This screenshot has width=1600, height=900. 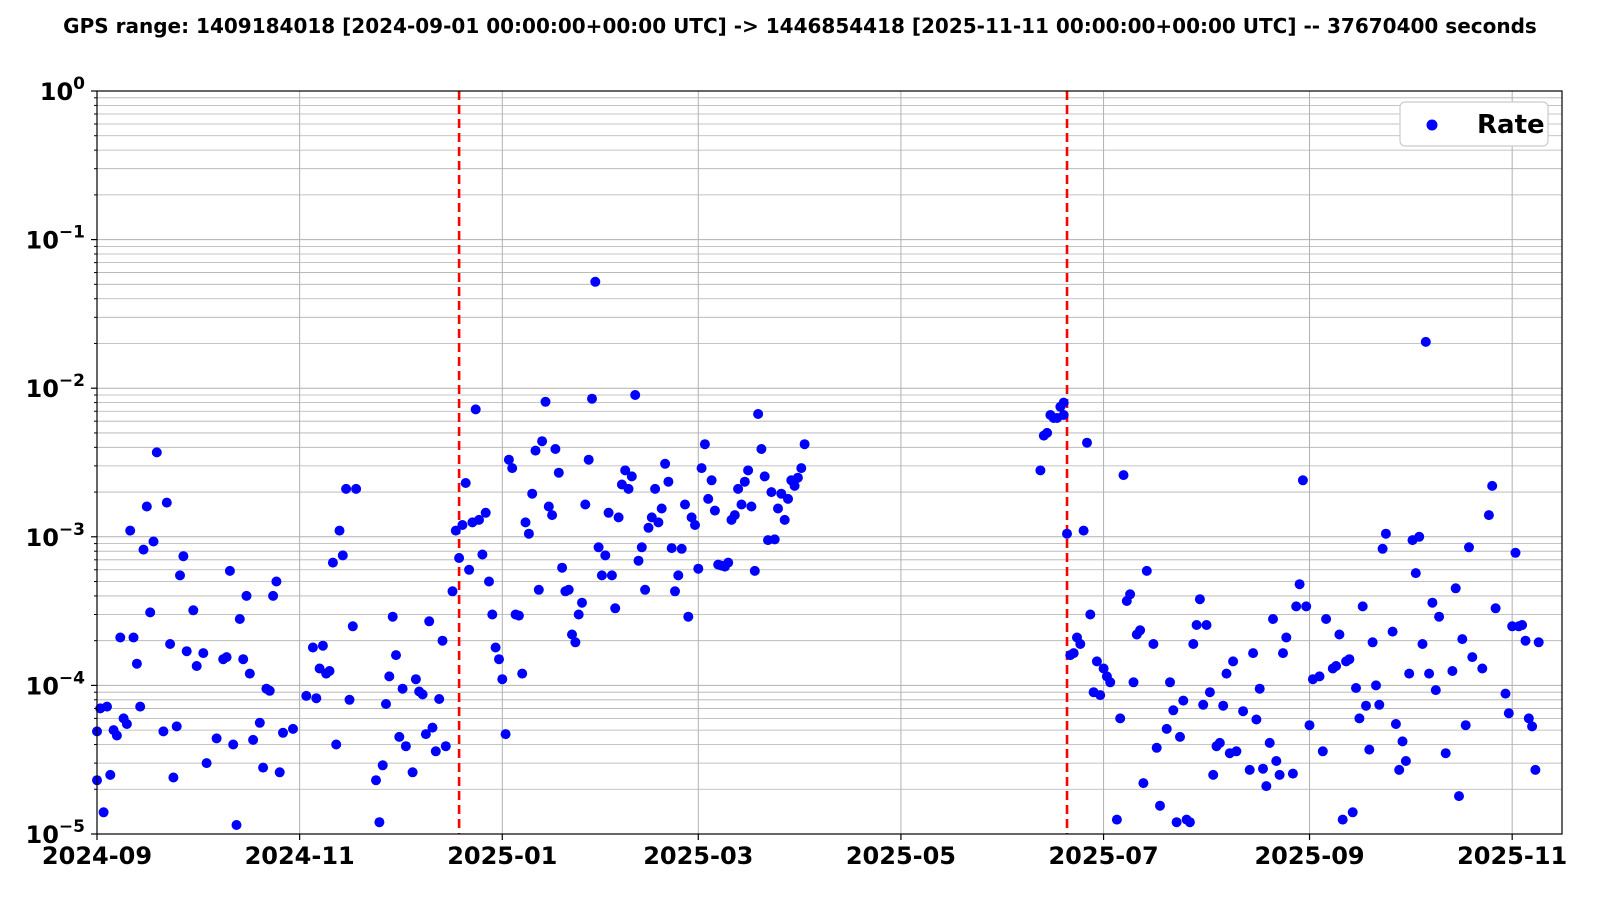 What do you see at coordinates (1432, 125) in the screenshot?
I see `legend-marker` at bounding box center [1432, 125].